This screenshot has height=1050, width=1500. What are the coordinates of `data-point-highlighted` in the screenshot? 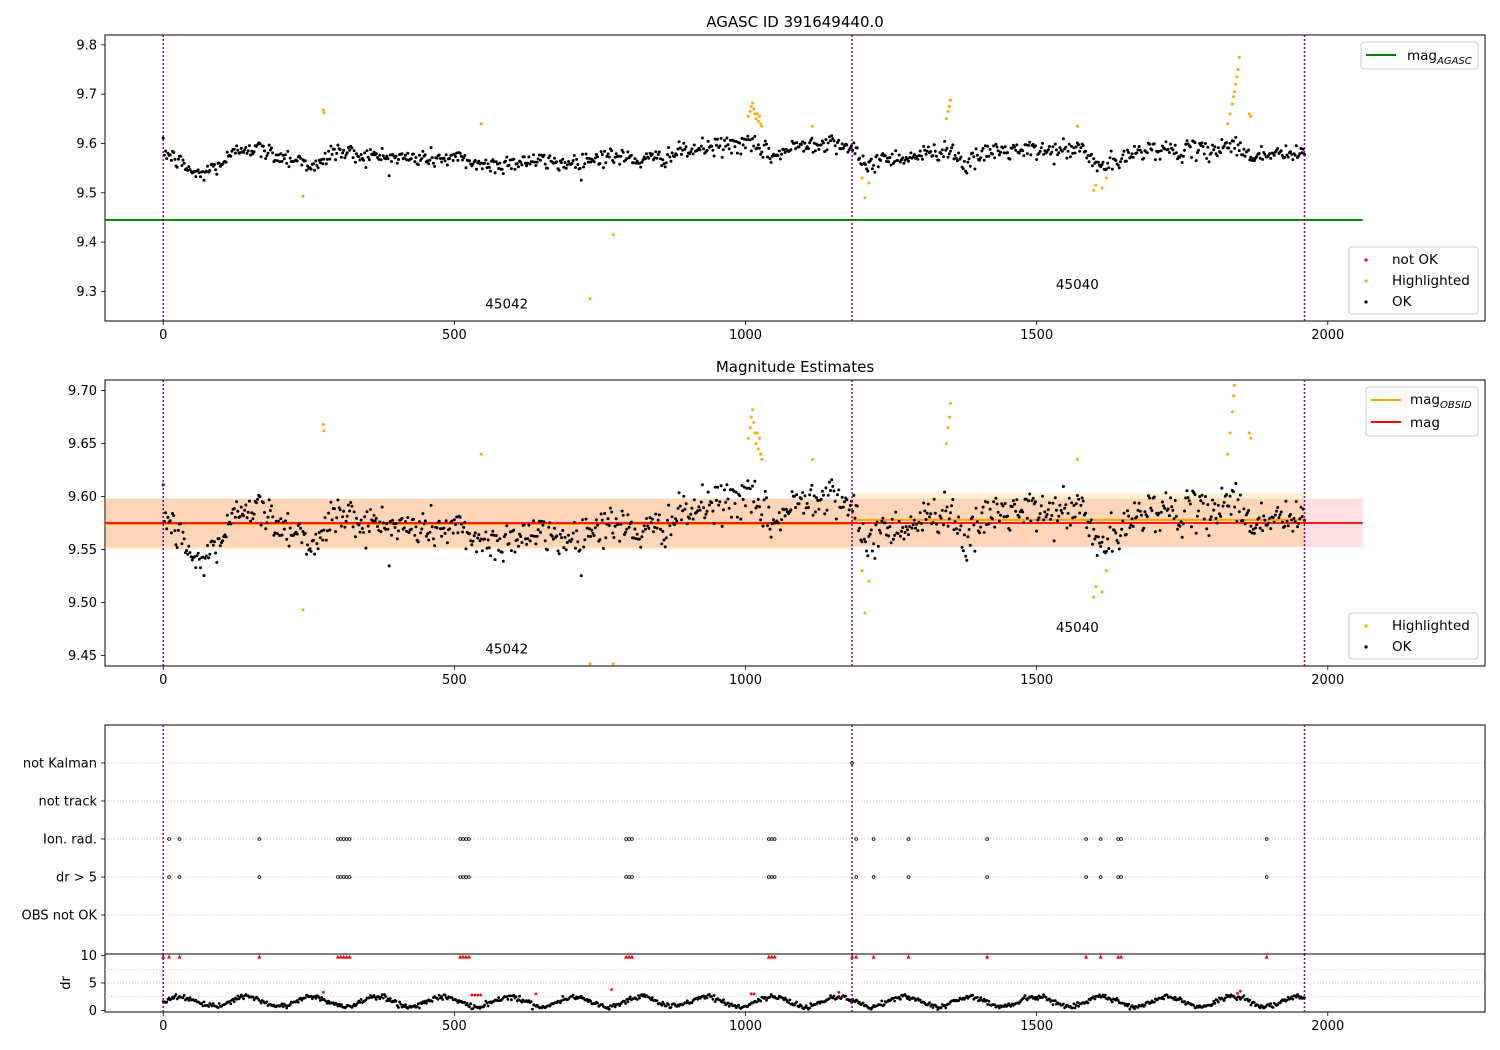 It's located at (812, 126).